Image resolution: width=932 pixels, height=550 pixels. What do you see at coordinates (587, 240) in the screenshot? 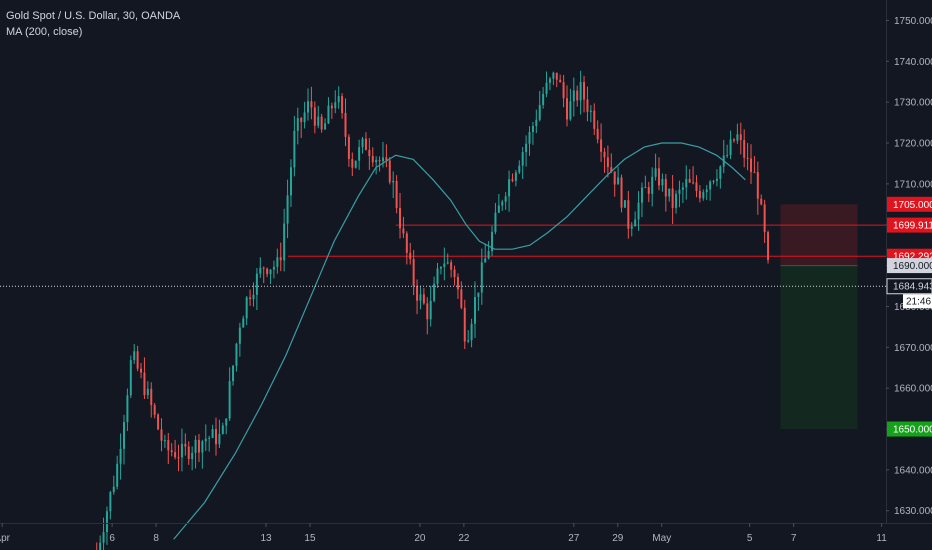
I see `level-lines` at bounding box center [587, 240].